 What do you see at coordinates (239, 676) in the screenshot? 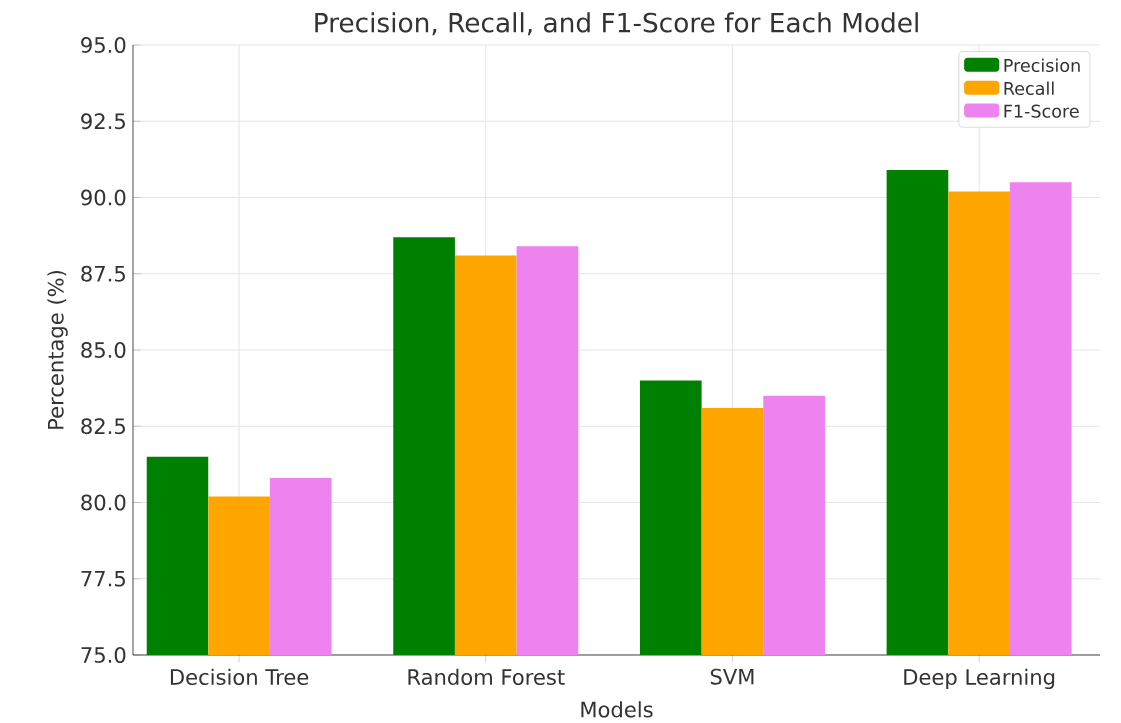
I see `x-tick-label: Decision Tree` at bounding box center [239, 676].